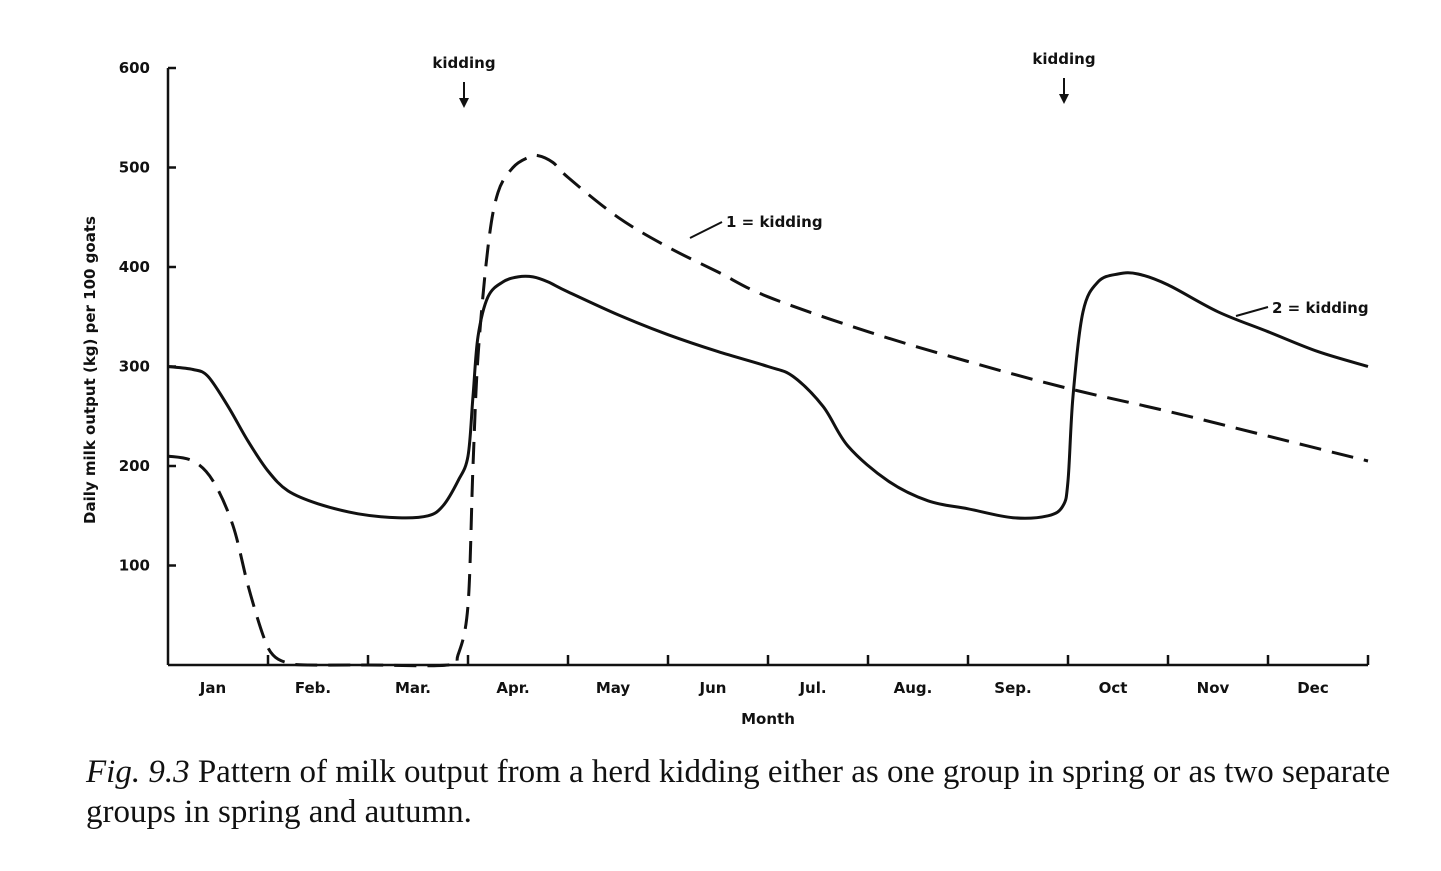  Describe the element at coordinates (768, 719) in the screenshot. I see `x-axis-label: Month` at that location.